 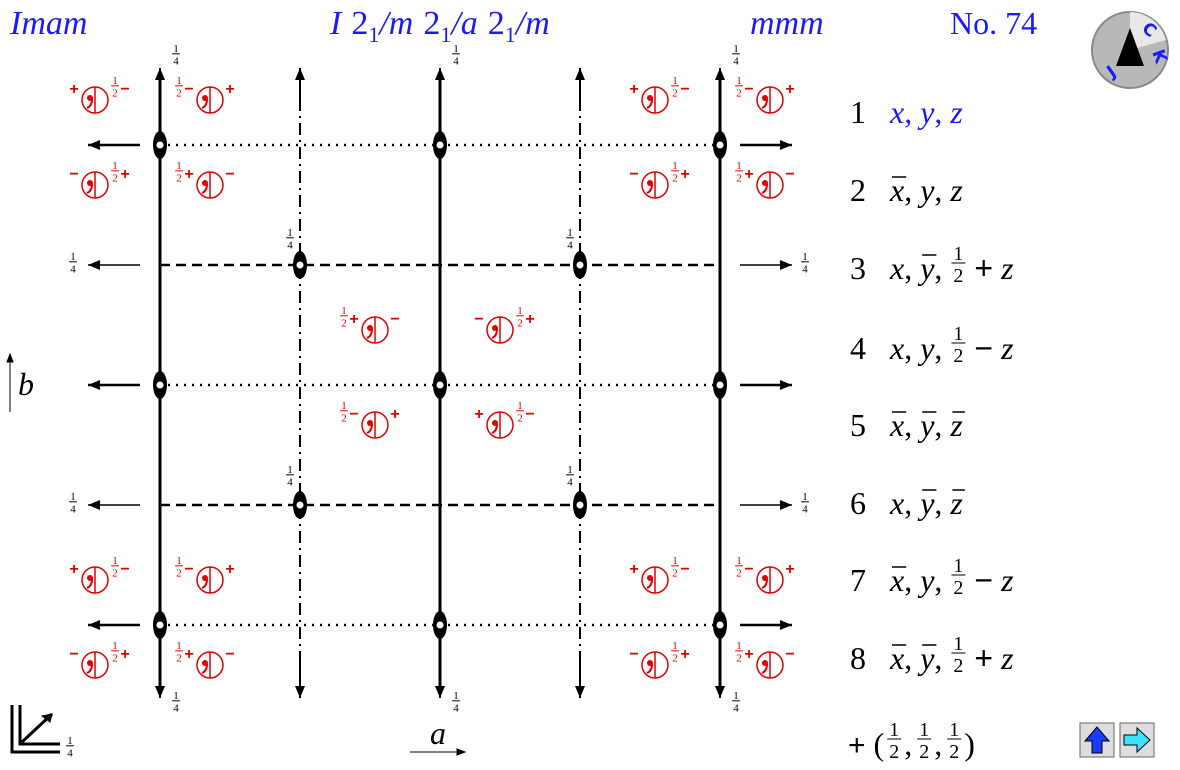 What do you see at coordinates (1137, 740) in the screenshot?
I see `nav-next-icon` at bounding box center [1137, 740].